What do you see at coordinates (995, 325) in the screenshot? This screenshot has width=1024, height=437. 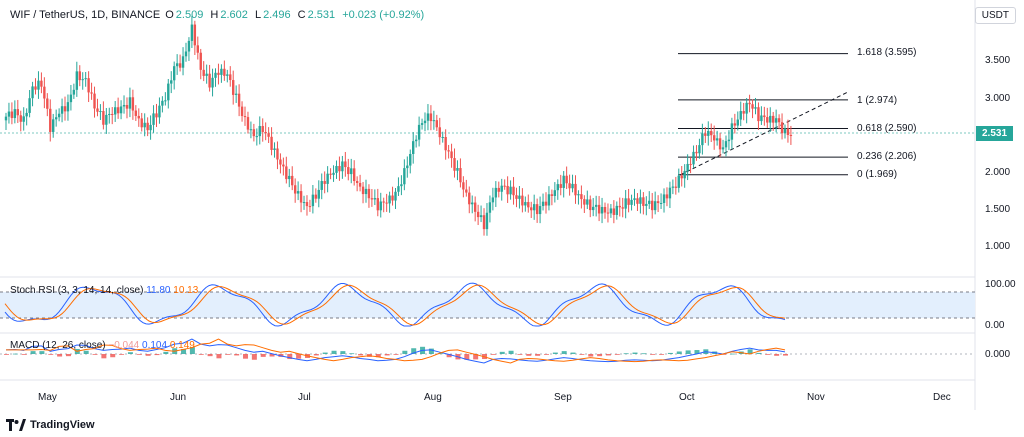 I see `stoch-tick: 0.00` at bounding box center [995, 325].